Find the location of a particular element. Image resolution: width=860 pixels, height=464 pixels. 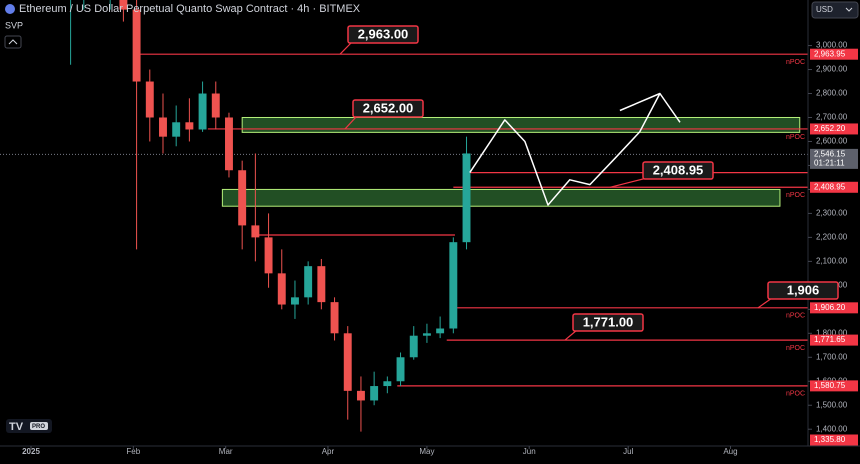

currency-label: USD is located at coordinates (824, 9).